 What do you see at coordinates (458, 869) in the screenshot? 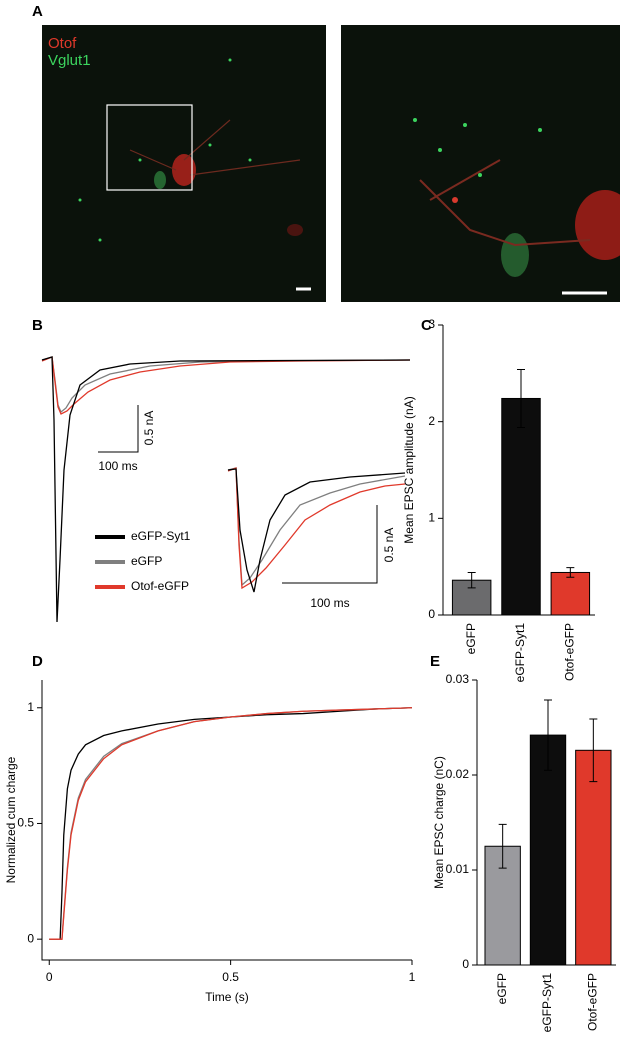
I see `y-tick-label: 0.01` at bounding box center [458, 869].